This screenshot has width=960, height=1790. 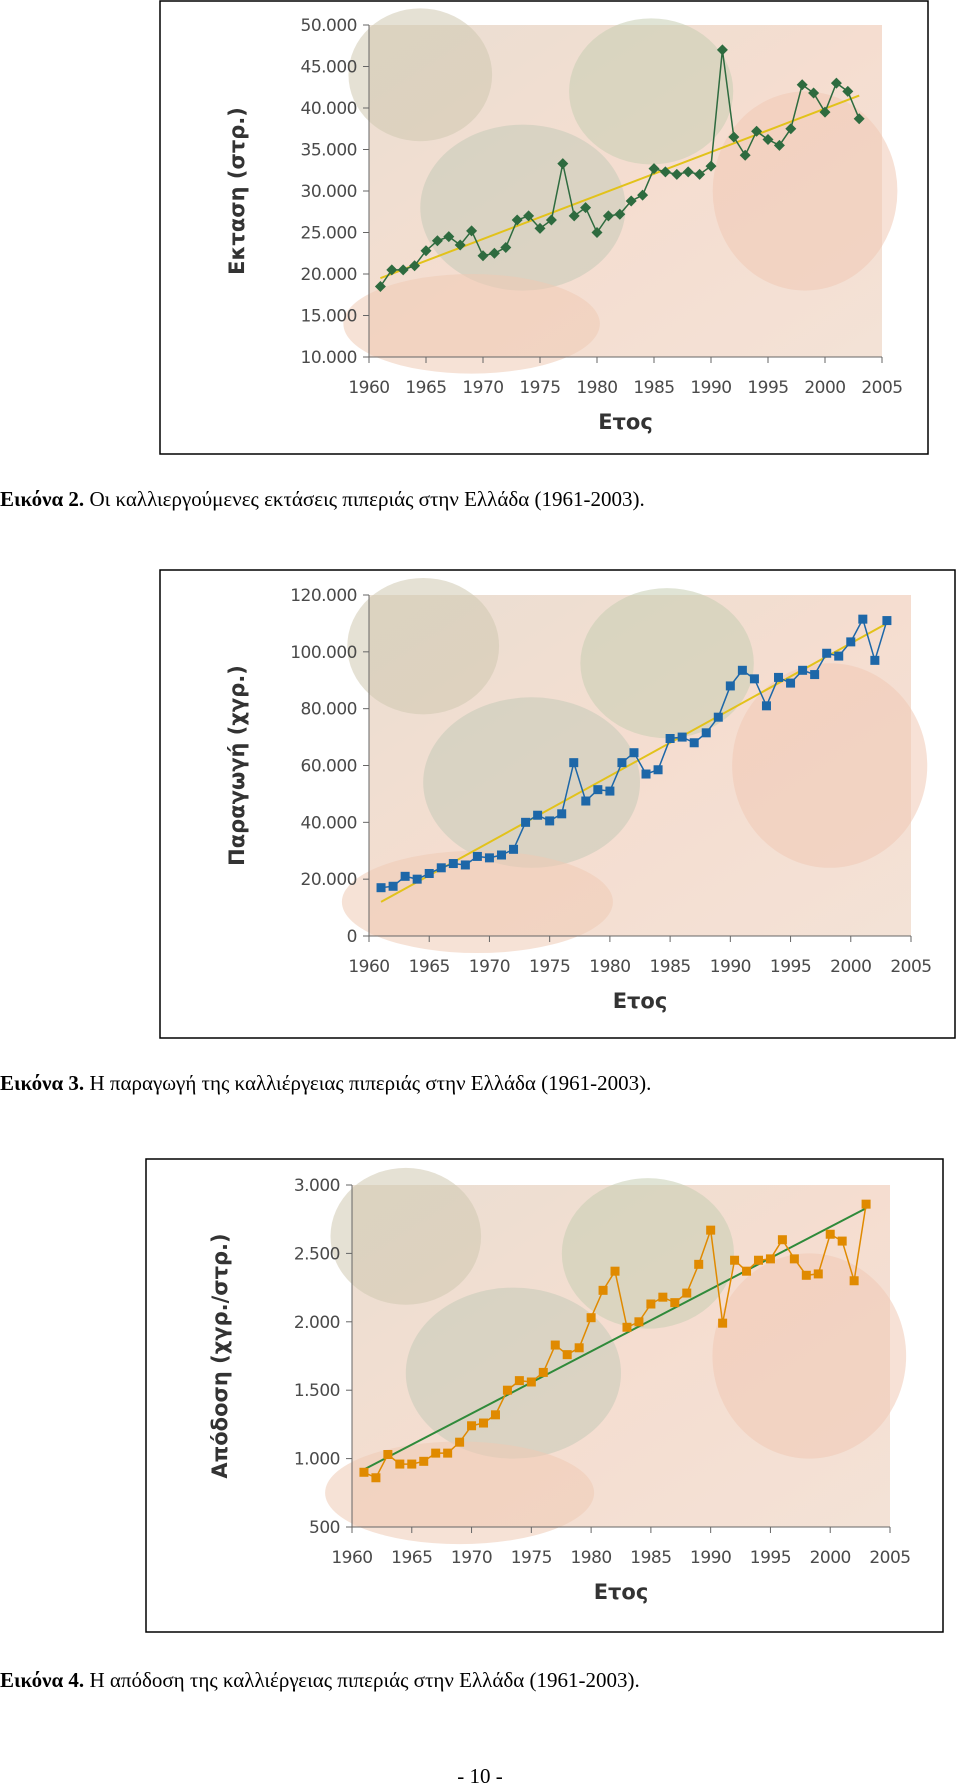 I want to click on x-tick-label: 1960, so click(x=351, y=1558).